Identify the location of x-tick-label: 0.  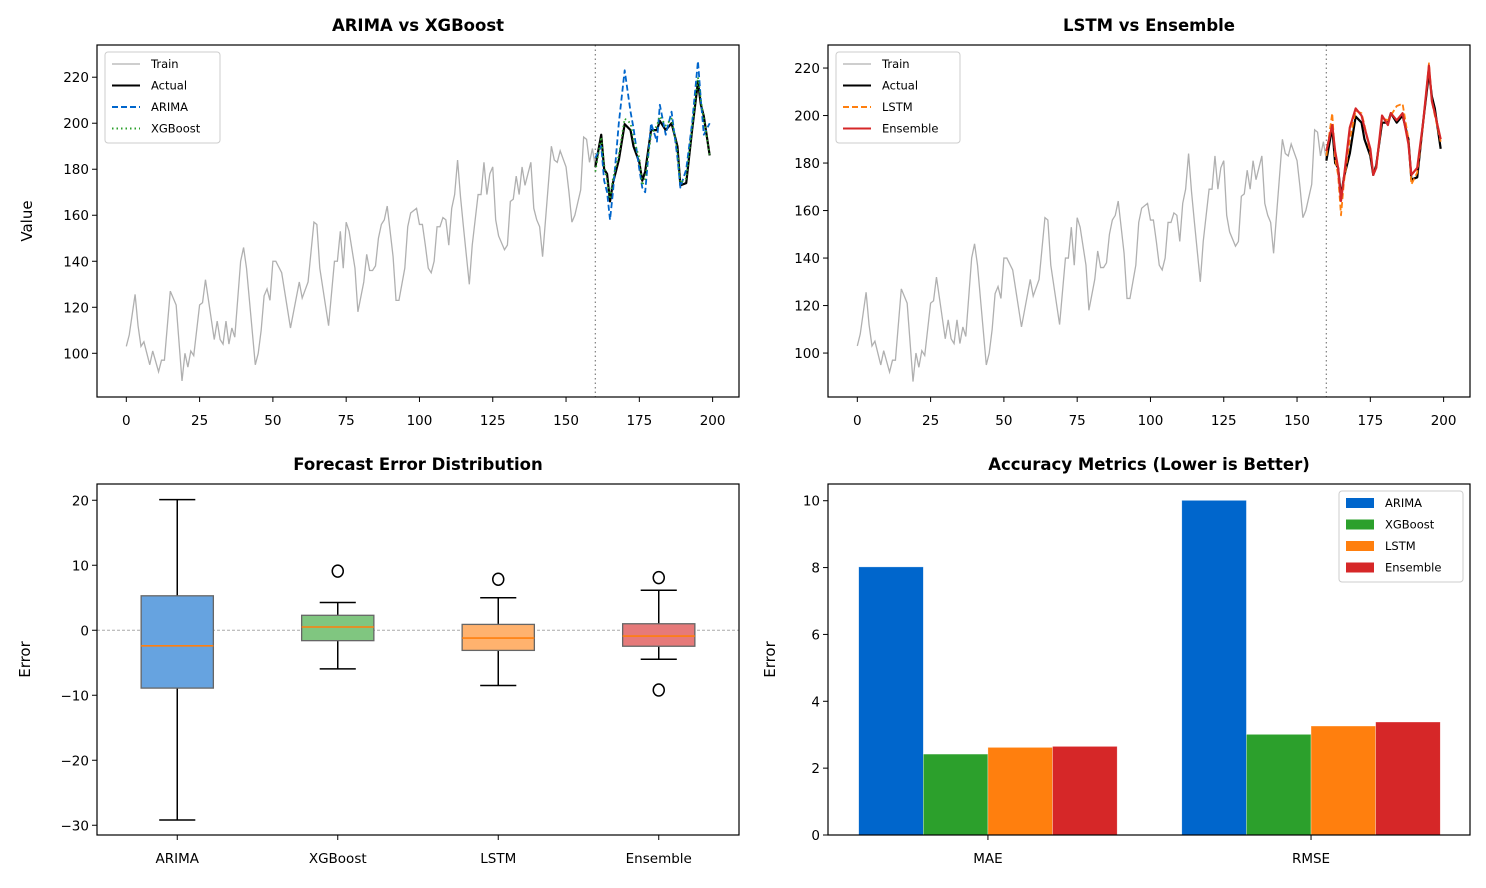
(126, 421).